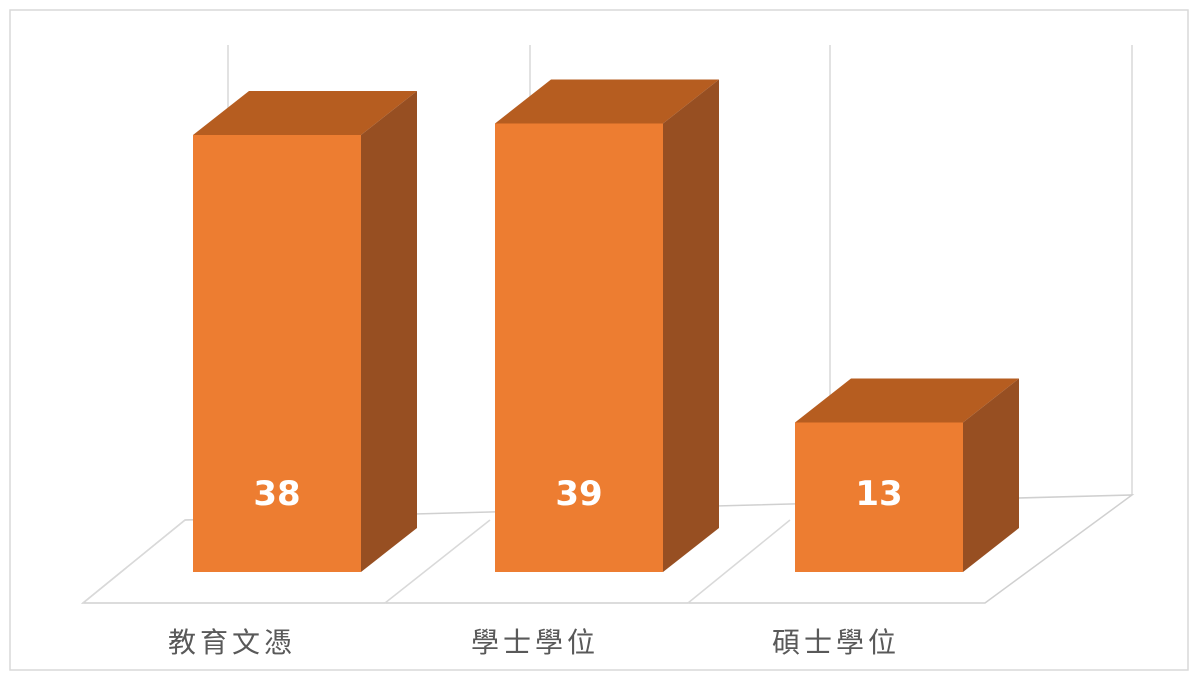  I want to click on data-label: 39, so click(578, 494).